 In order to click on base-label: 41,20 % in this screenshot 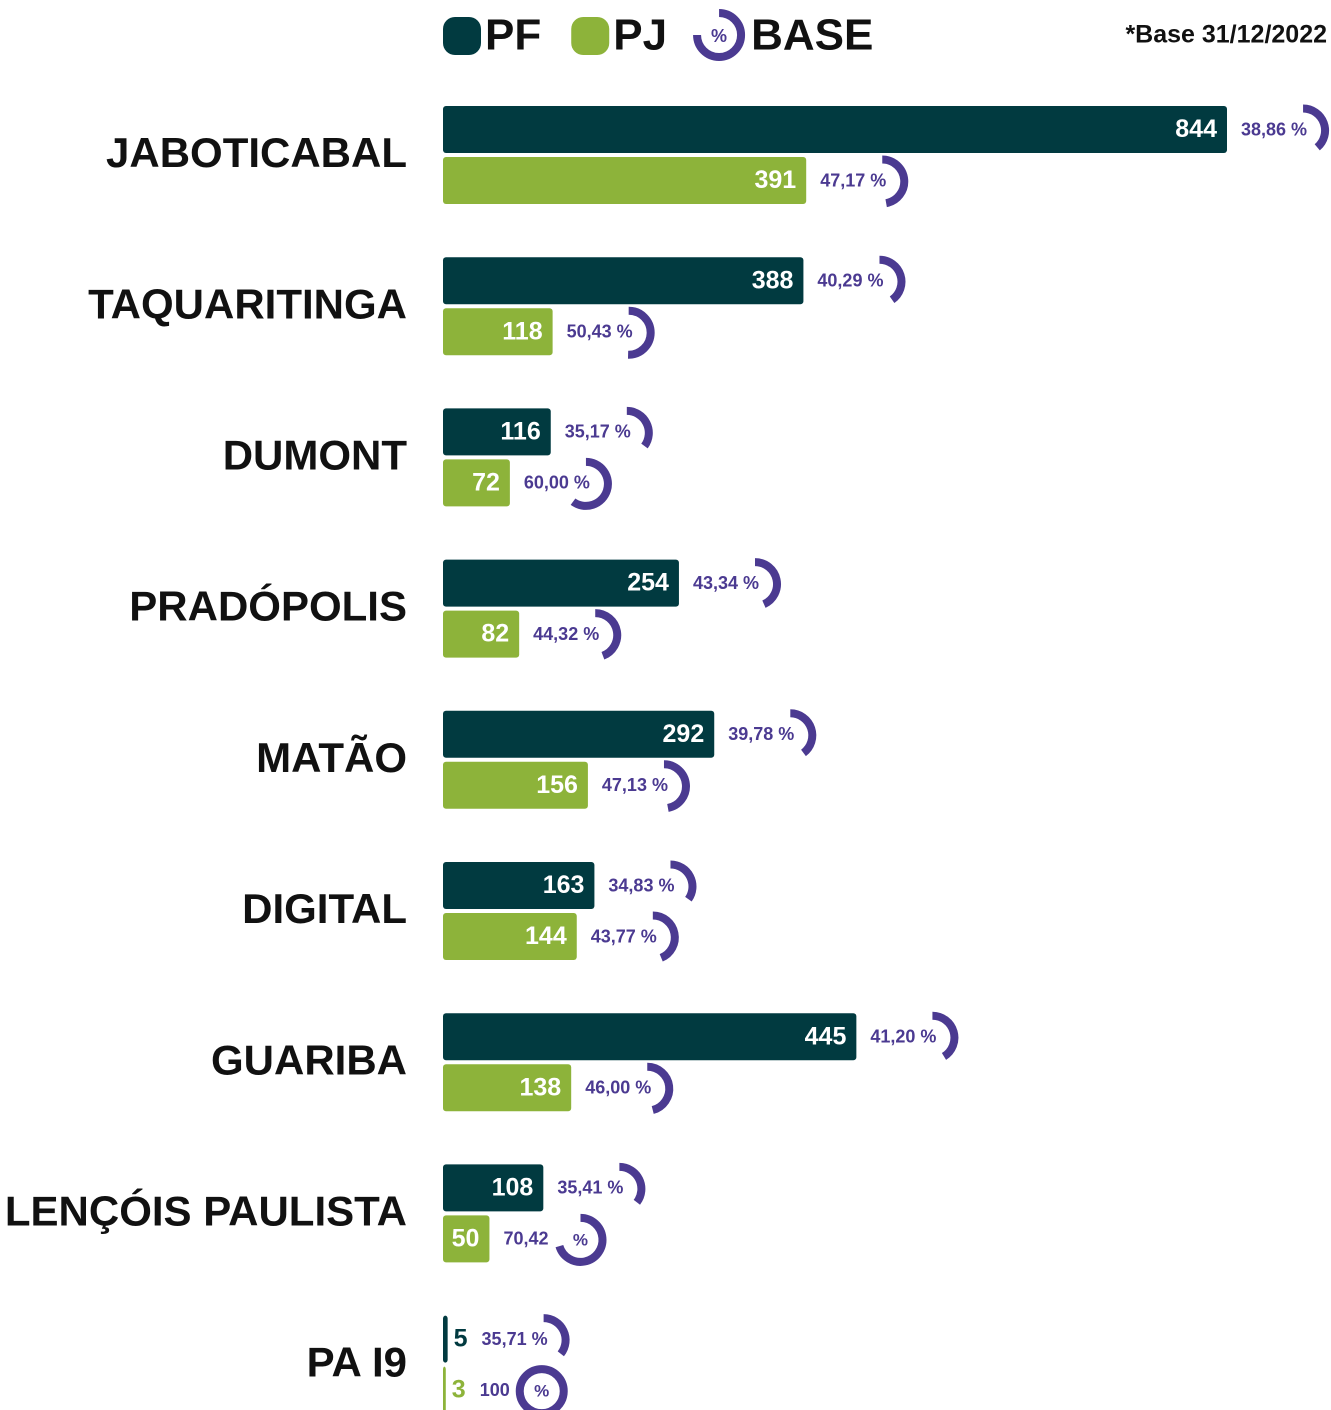, I will do `click(903, 1036)`.